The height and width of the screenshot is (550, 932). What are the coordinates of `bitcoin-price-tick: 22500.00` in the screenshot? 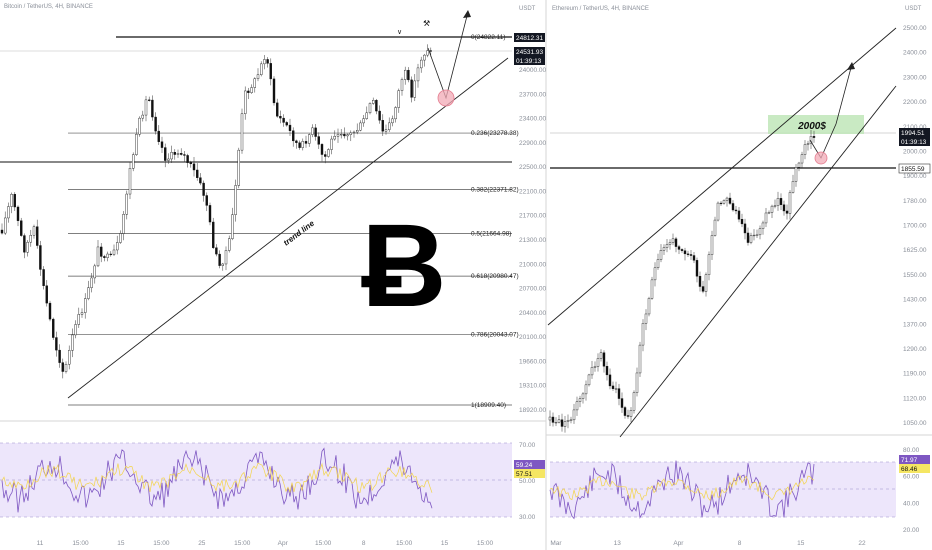 It's located at (532, 167).